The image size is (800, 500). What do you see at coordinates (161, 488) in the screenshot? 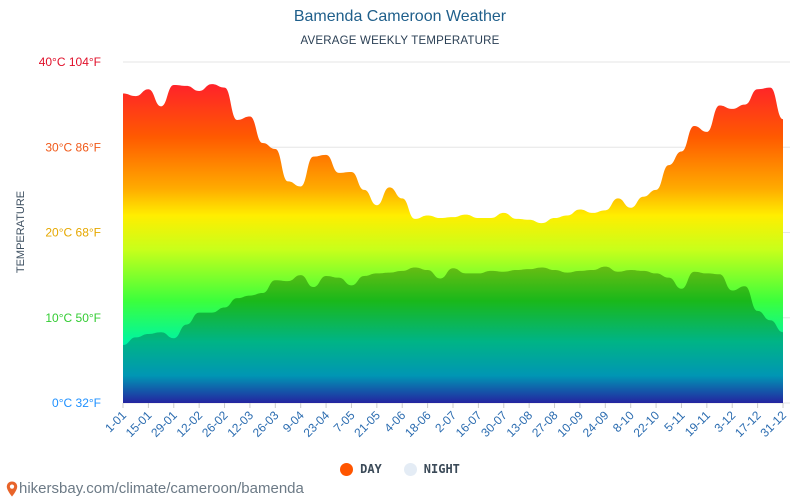
I see `source-url: hikersbay.com/climate/cameroon/bamenda` at bounding box center [161, 488].